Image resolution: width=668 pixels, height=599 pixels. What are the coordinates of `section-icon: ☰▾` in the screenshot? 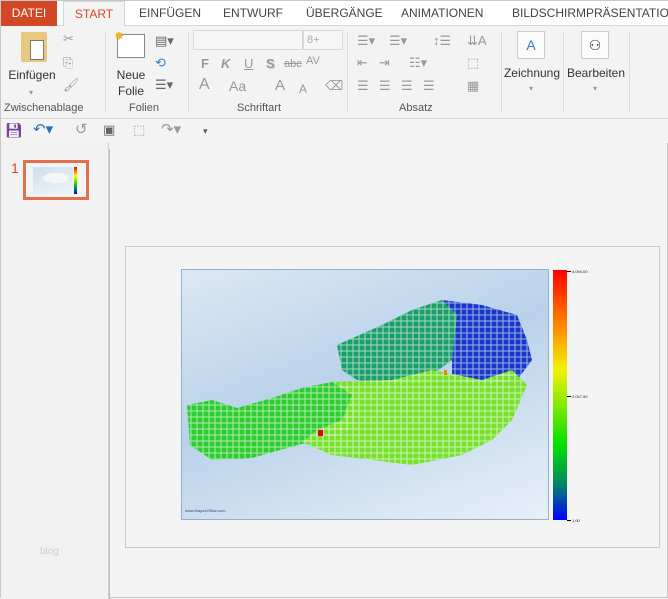 It's located at (164, 84).